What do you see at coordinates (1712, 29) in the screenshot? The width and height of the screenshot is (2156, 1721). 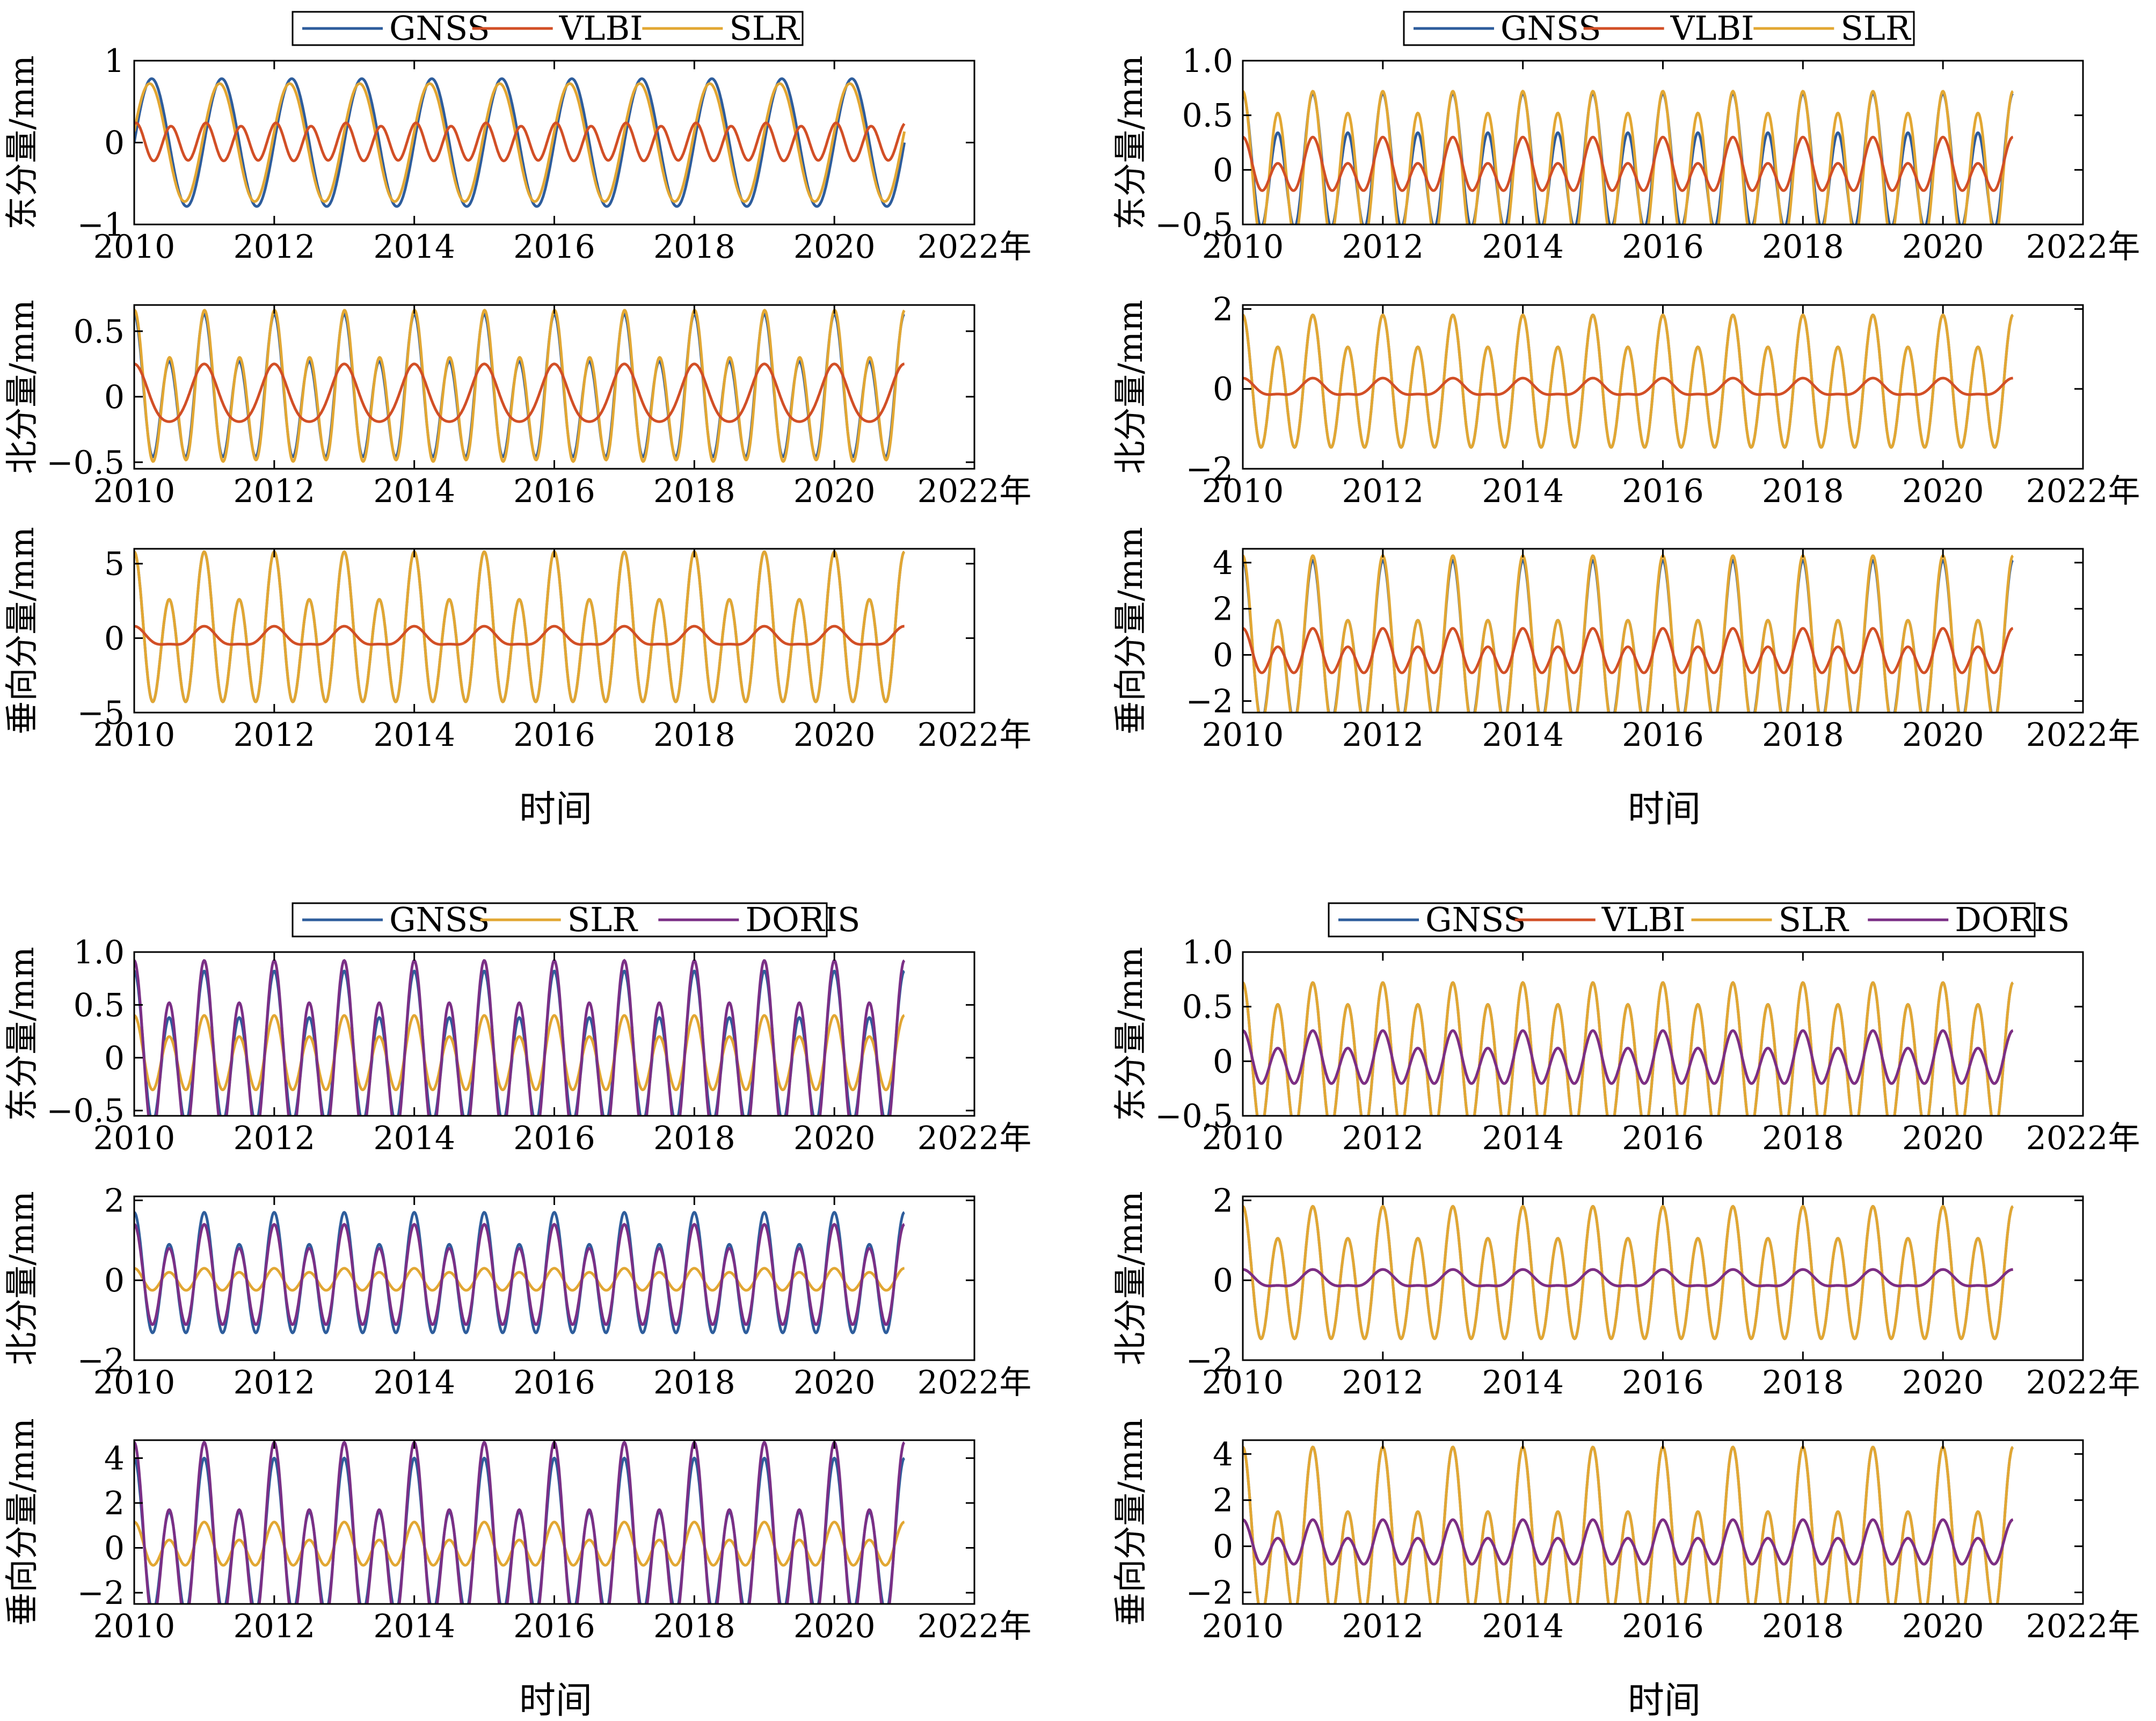 I see `legend-label-vlbi: VLBI` at bounding box center [1712, 29].